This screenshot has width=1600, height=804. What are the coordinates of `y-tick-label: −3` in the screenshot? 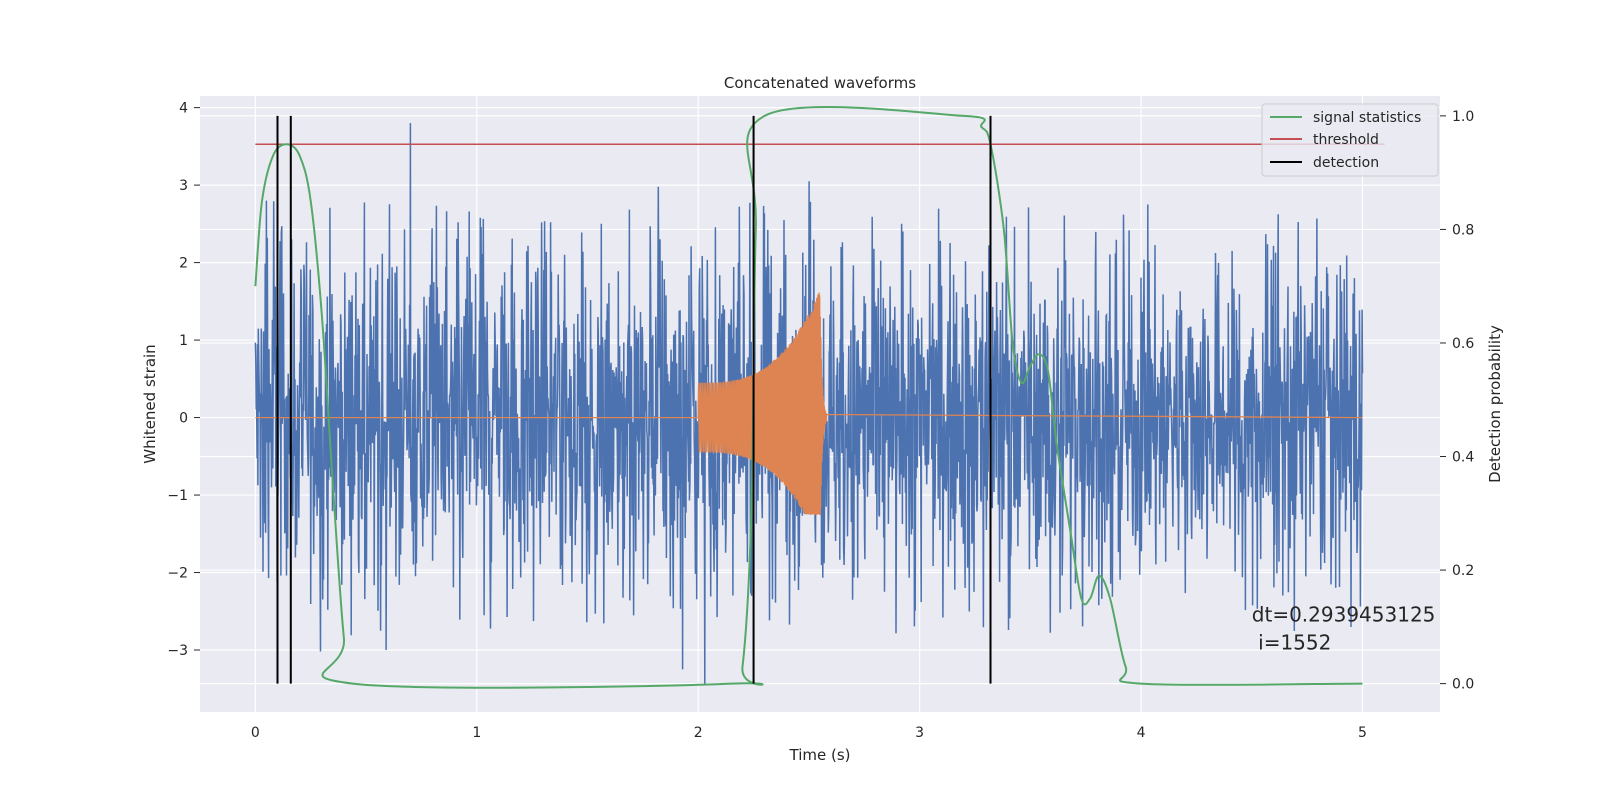 It's located at (177, 651).